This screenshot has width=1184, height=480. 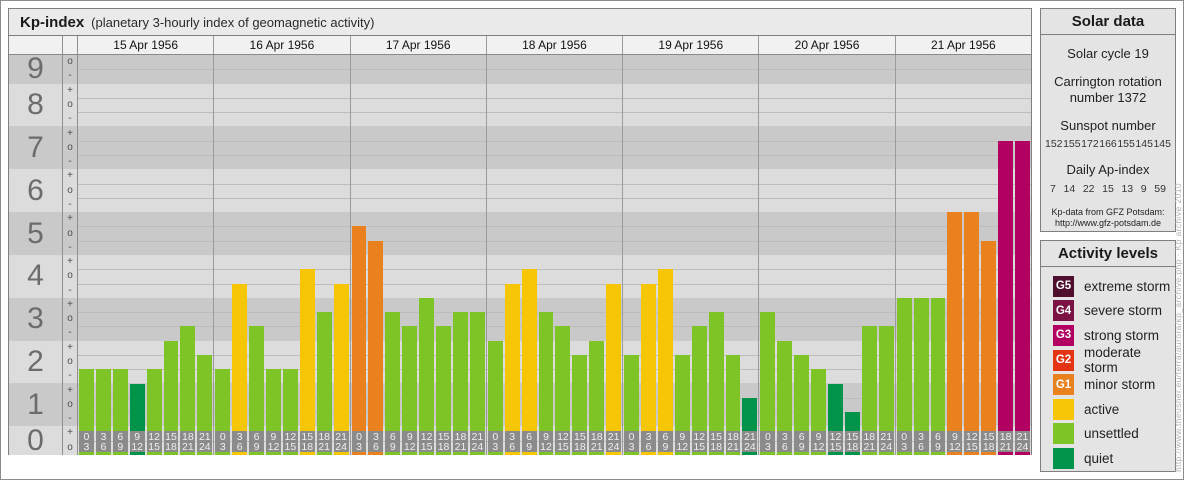 I want to click on legend-row-quiet: quiet, so click(x=1114, y=458).